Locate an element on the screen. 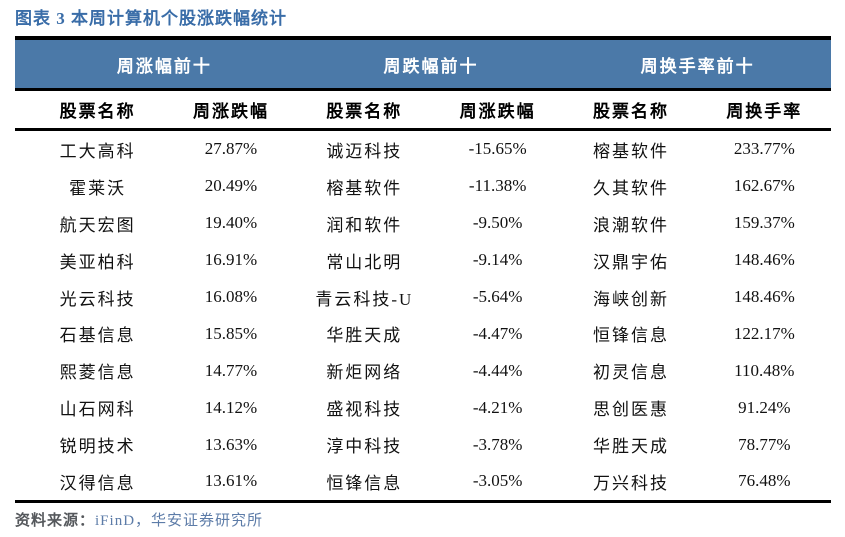  table-section-header-row: 周涨幅前十 周跌幅前十 周换手率前十 is located at coordinates (423, 65).